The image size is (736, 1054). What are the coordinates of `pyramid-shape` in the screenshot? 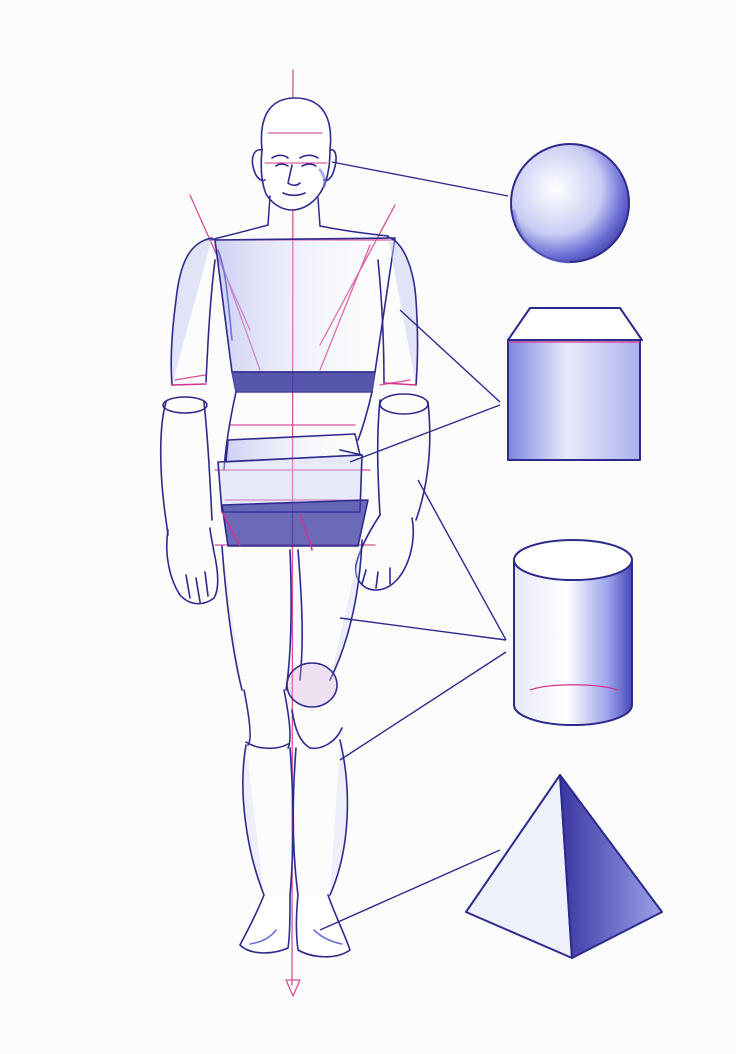 It's located at (564, 866).